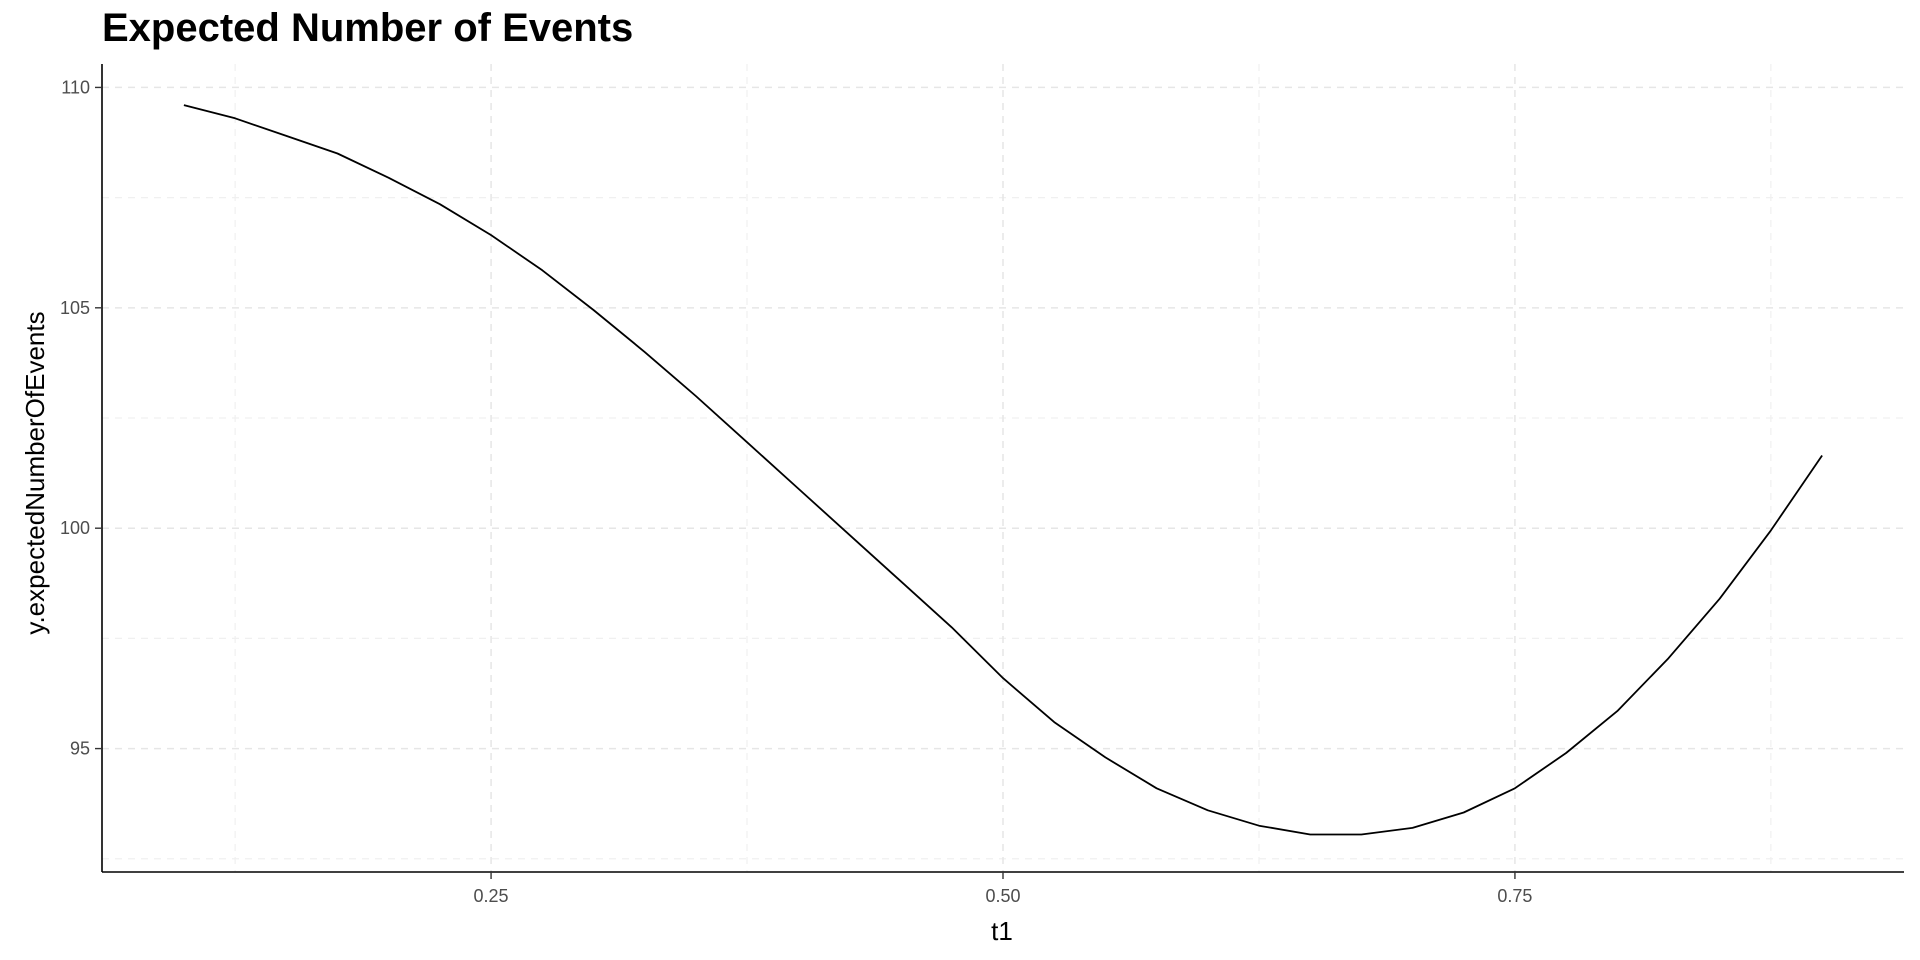 This screenshot has height=960, width=1920. What do you see at coordinates (1514, 896) in the screenshot?
I see `x-tick-label: 0.75` at bounding box center [1514, 896].